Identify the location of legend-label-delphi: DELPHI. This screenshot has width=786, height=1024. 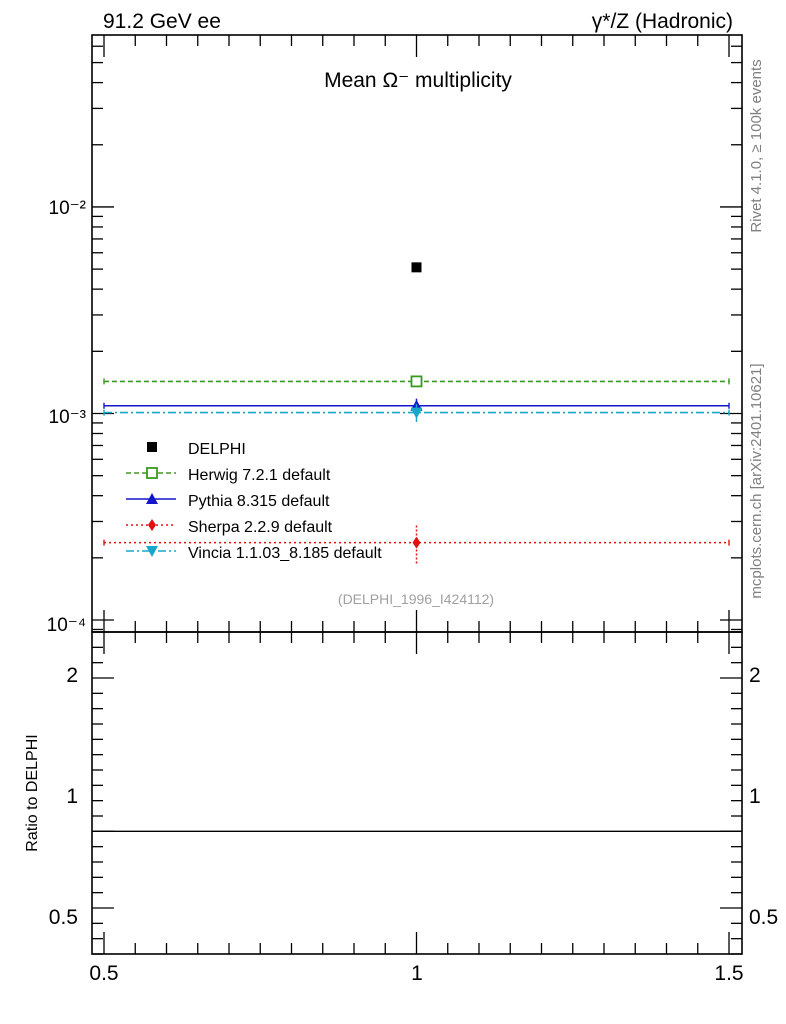
(217, 449).